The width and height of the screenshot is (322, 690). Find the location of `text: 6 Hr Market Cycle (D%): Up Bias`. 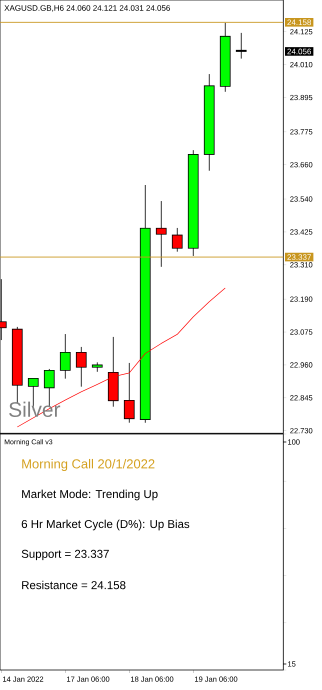

text: 6 Hr Market Cycle (D%): Up Bias is located at coordinates (106, 525).